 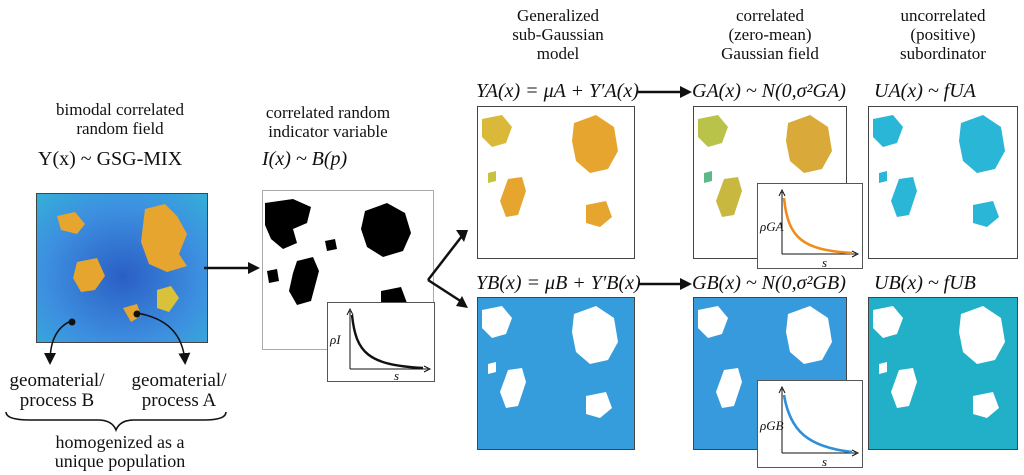 I want to click on gsg-equation-a-text: YA(x) = μA + Y′A(x), so click(x=557, y=91).